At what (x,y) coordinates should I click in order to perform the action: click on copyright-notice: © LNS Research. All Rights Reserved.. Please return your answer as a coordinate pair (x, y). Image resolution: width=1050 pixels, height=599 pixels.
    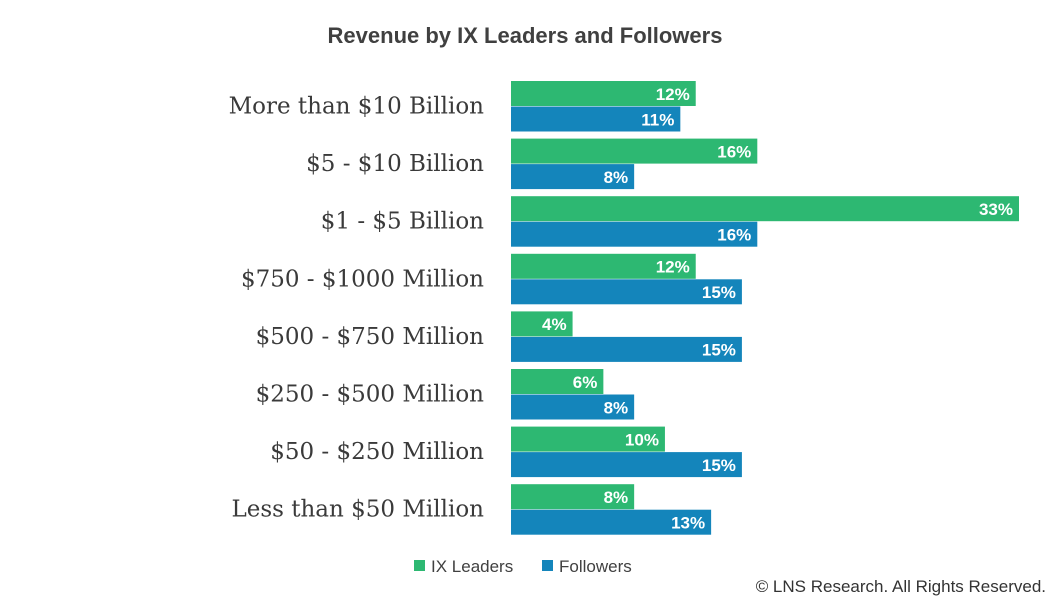
    Looking at the image, I should click on (901, 586).